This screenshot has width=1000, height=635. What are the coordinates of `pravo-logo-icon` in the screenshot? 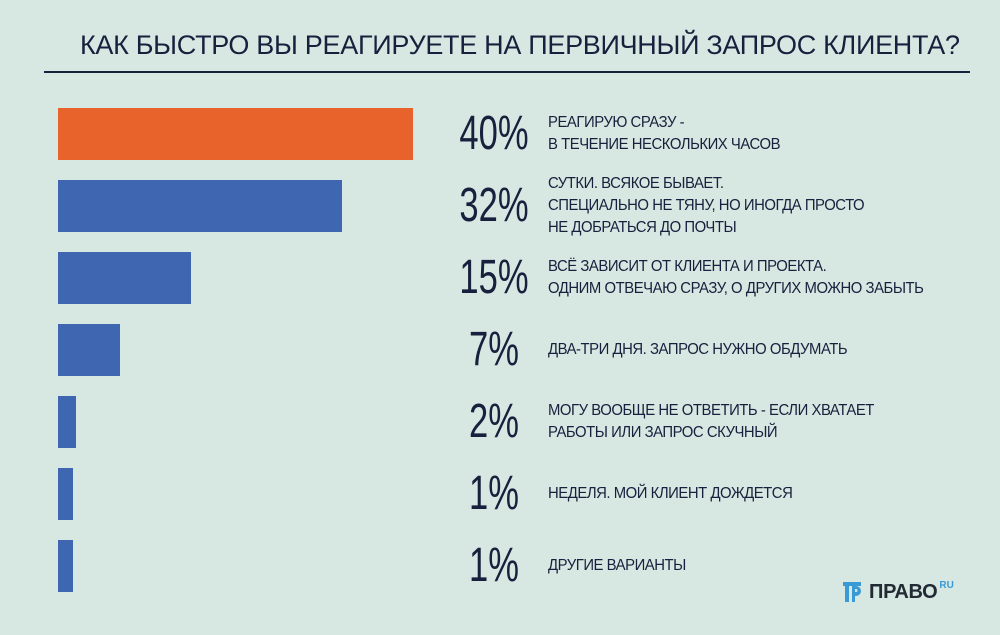 It's located at (852, 592).